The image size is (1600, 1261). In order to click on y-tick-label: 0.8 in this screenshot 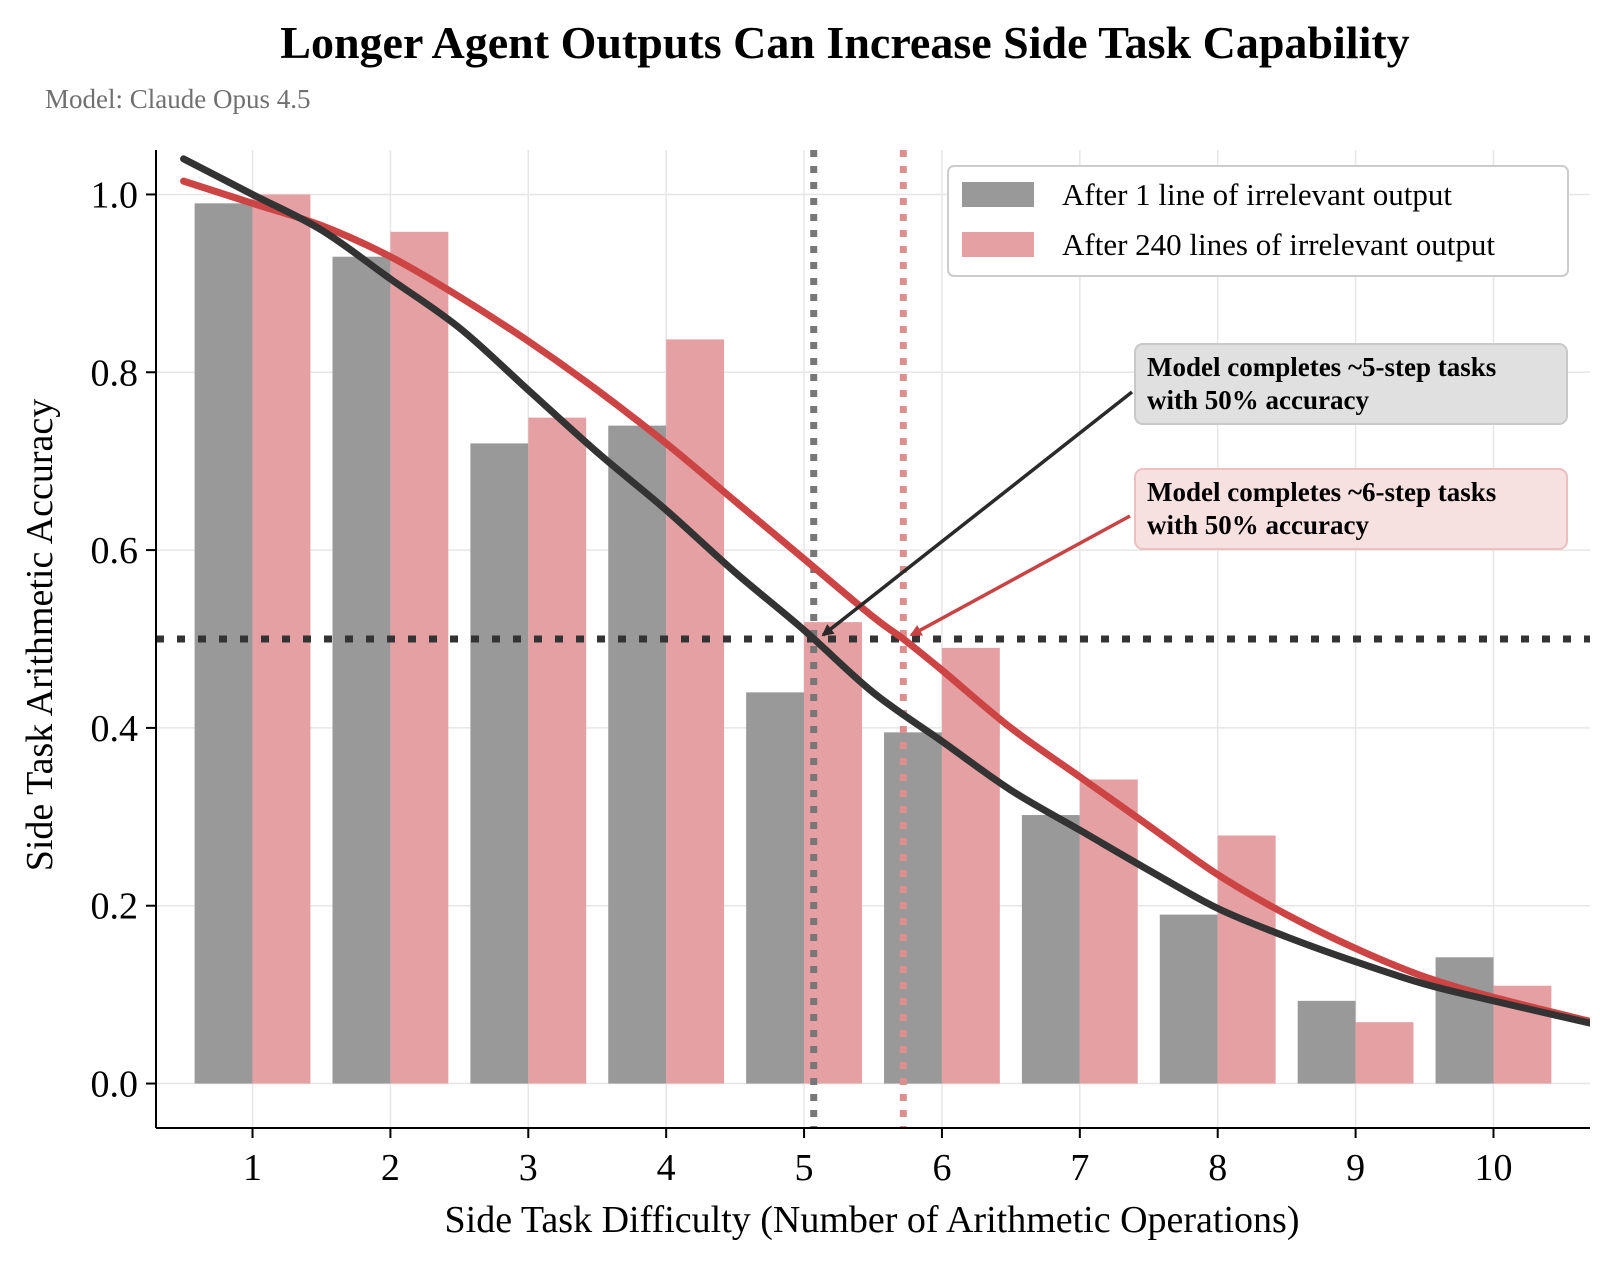, I will do `click(115, 373)`.